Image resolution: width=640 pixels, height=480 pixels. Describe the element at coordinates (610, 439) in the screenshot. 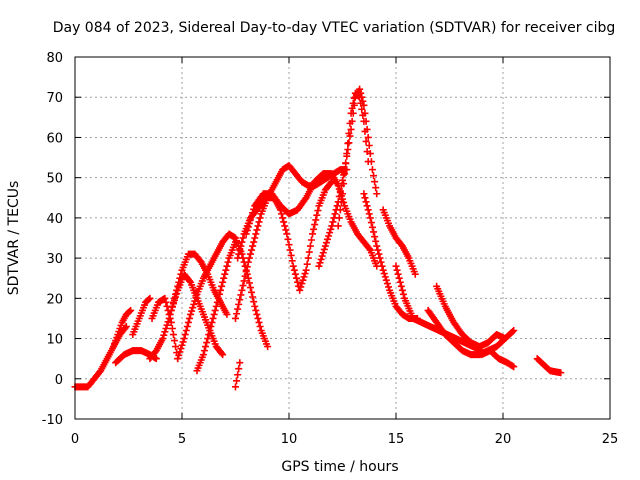

I see `x-tick-label: 25` at that location.